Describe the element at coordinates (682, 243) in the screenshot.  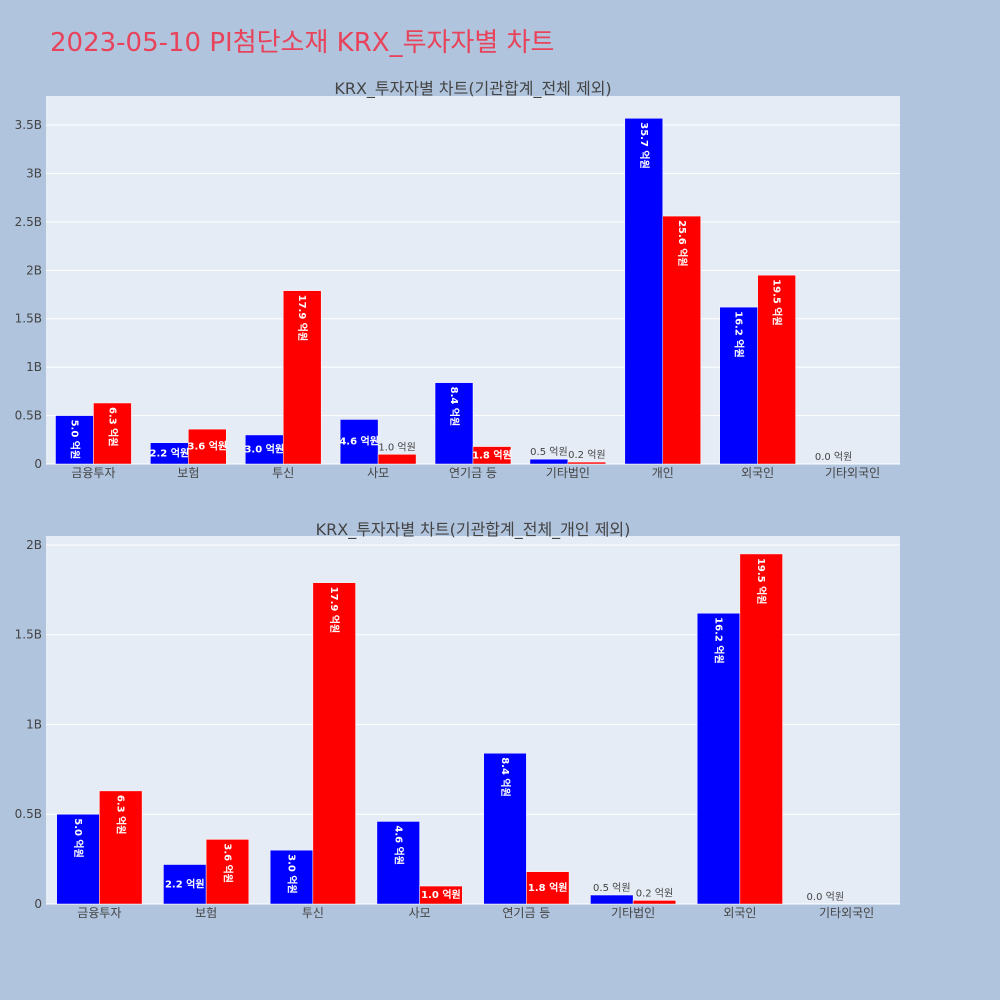
I see `data-label: 25.6 억원` at that location.